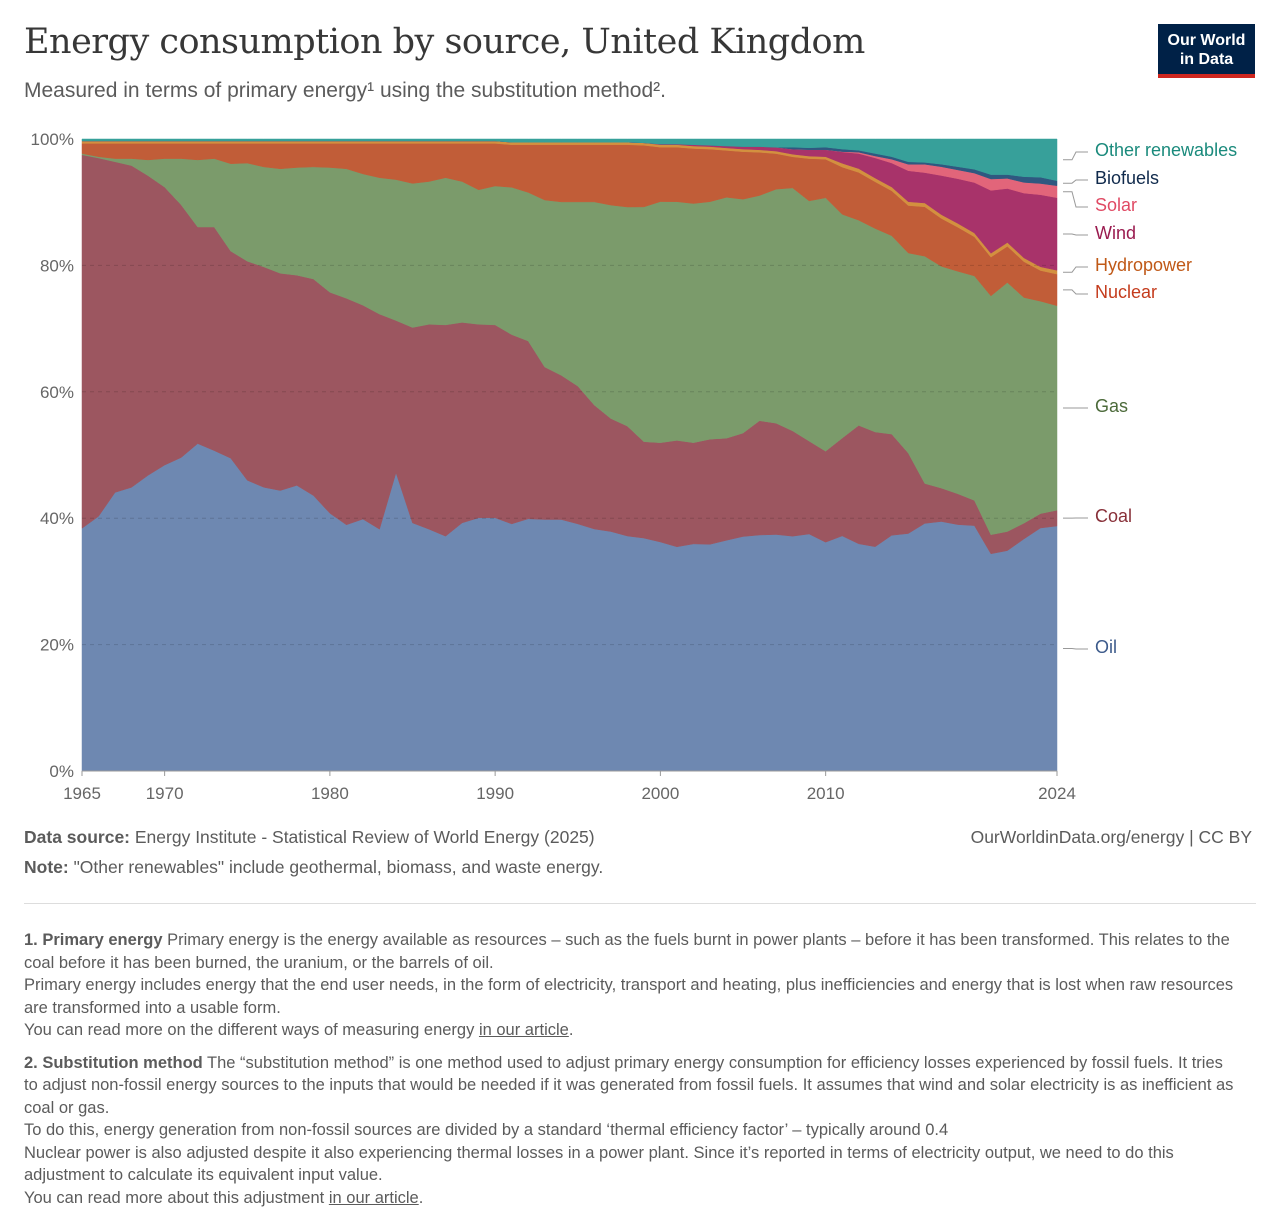 The height and width of the screenshot is (1232, 1280). Describe the element at coordinates (113, 1062) in the screenshot. I see `footnote-2-title: 2. Substitution method` at that location.